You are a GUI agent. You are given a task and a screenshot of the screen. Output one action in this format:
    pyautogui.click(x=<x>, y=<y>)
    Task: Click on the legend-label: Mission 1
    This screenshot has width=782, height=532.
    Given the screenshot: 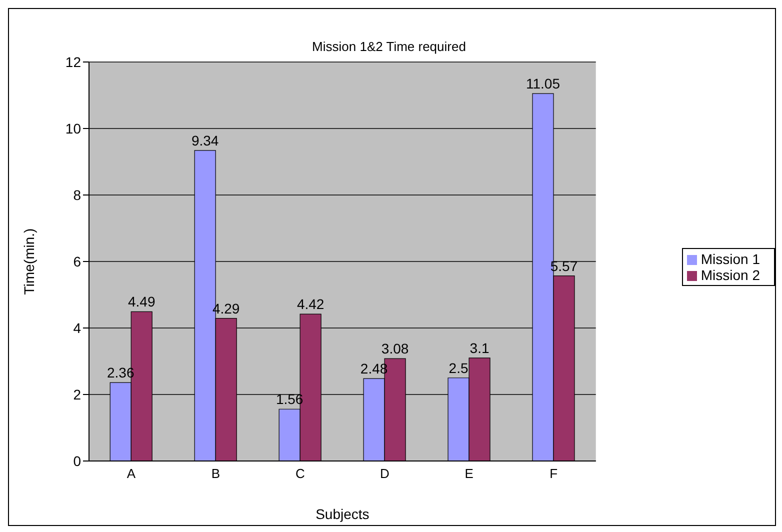 What is the action you would take?
    pyautogui.click(x=730, y=259)
    